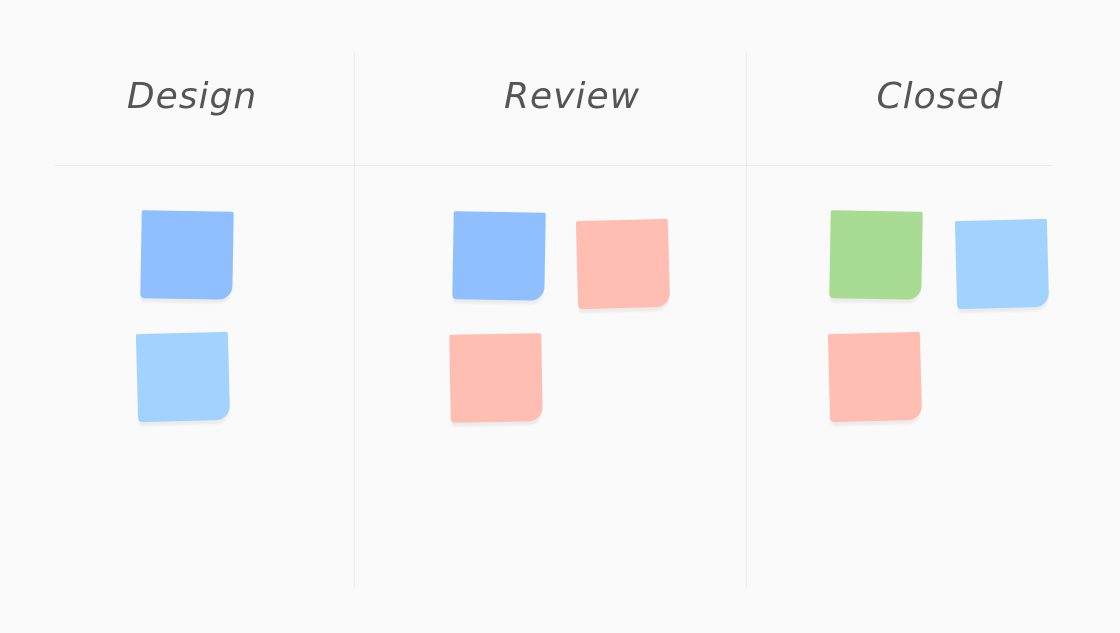  I want to click on column-title-design: Design, so click(192, 96).